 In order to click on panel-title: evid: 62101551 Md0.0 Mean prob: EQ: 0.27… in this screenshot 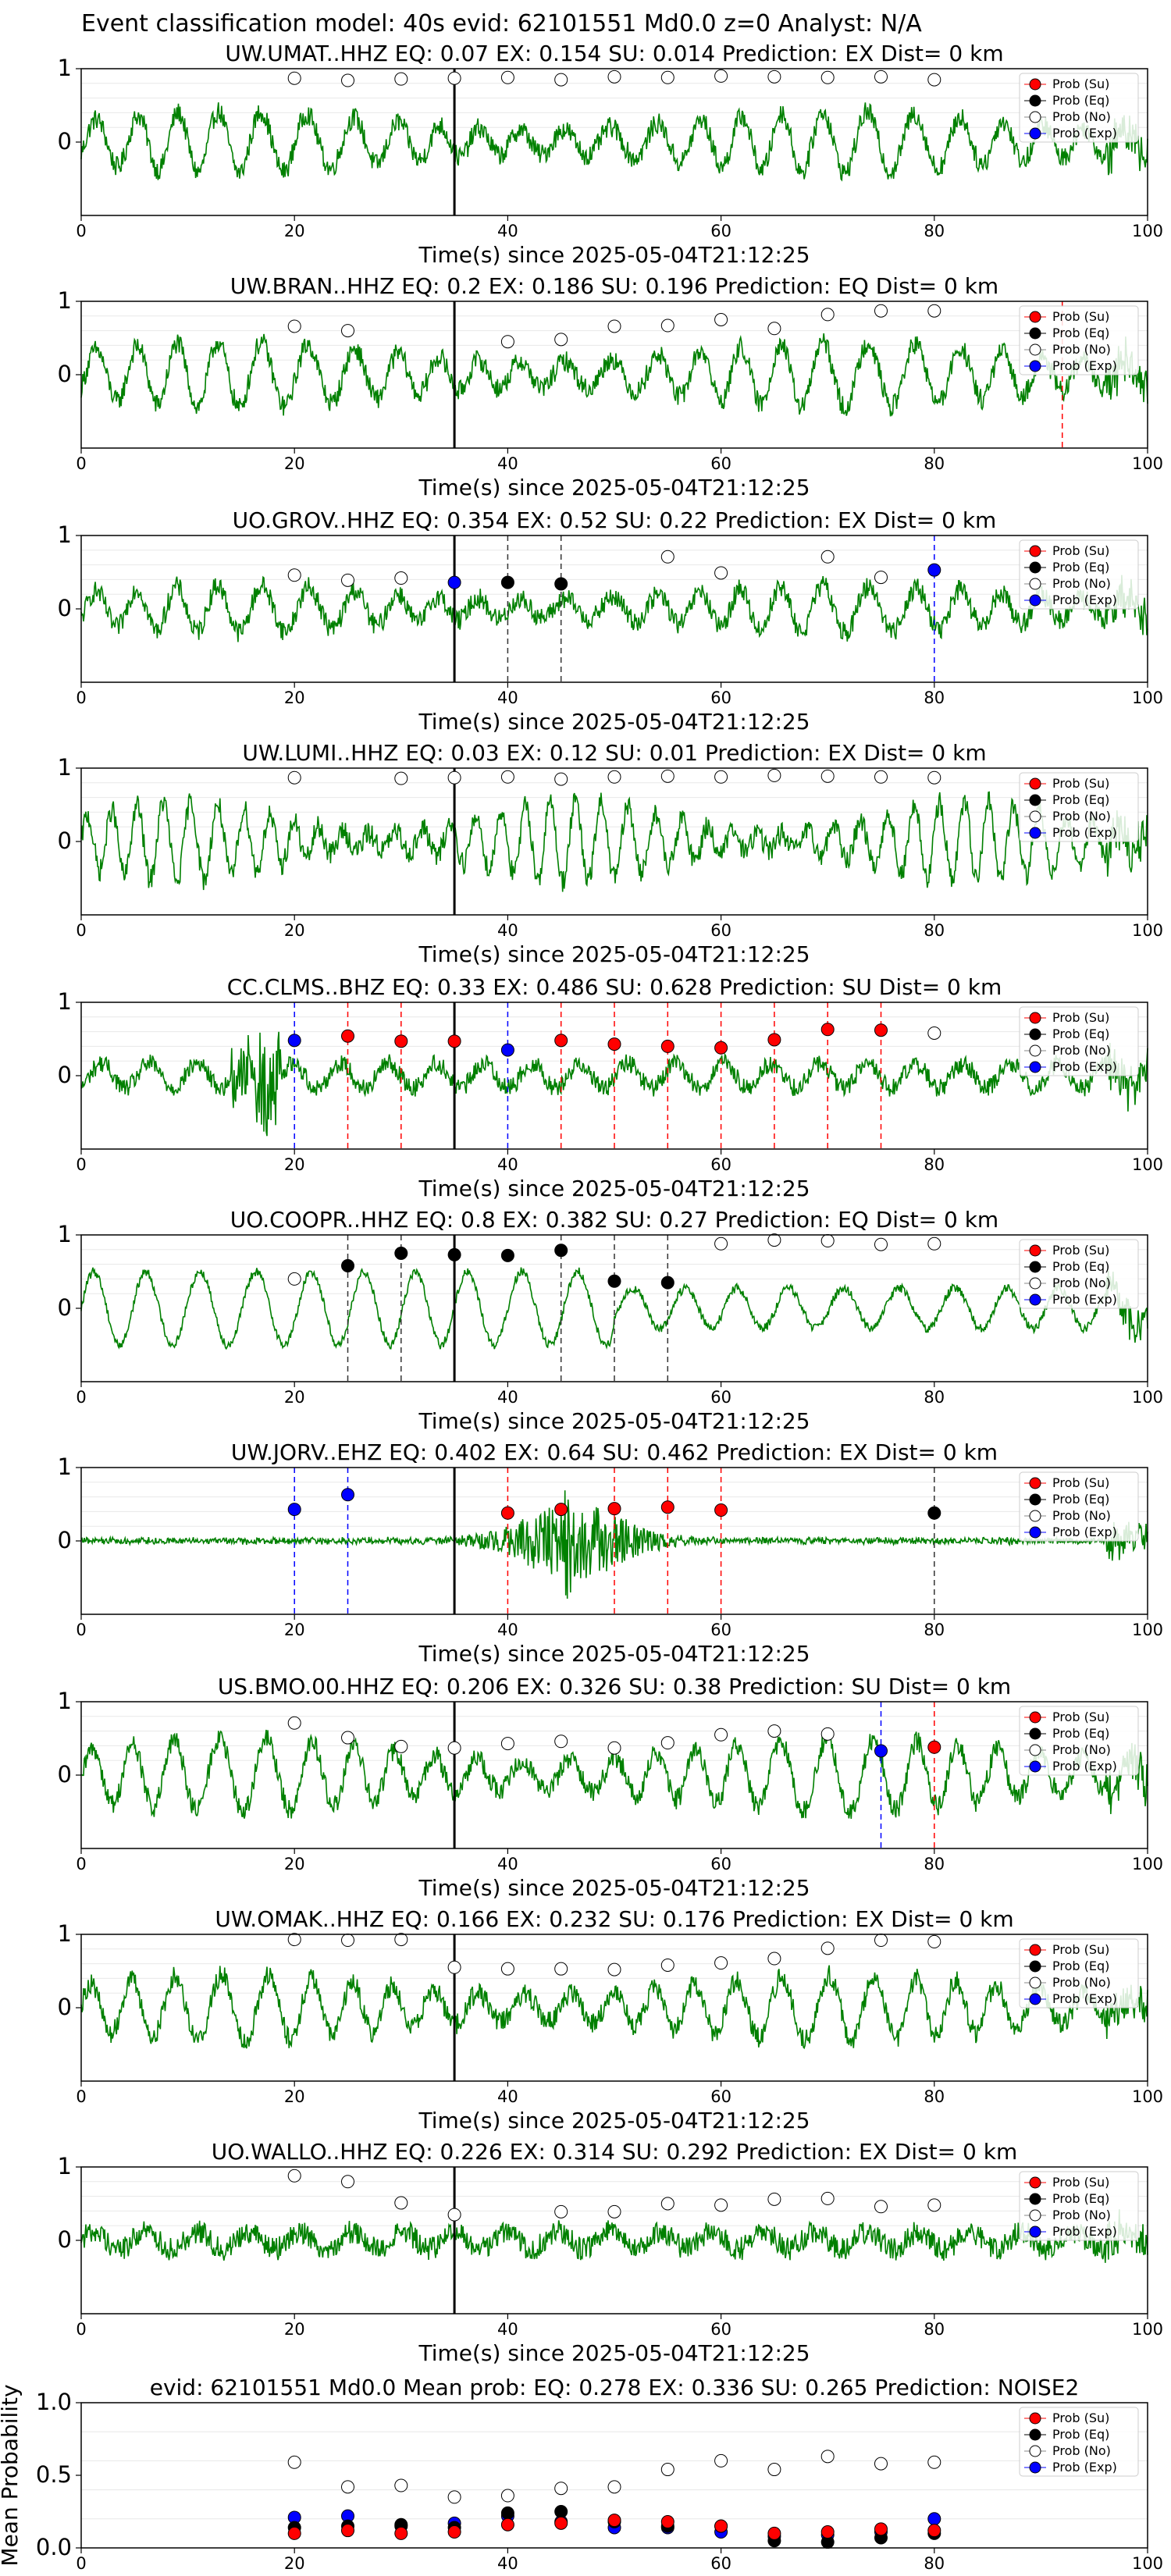, I will do `click(615, 2387)`.